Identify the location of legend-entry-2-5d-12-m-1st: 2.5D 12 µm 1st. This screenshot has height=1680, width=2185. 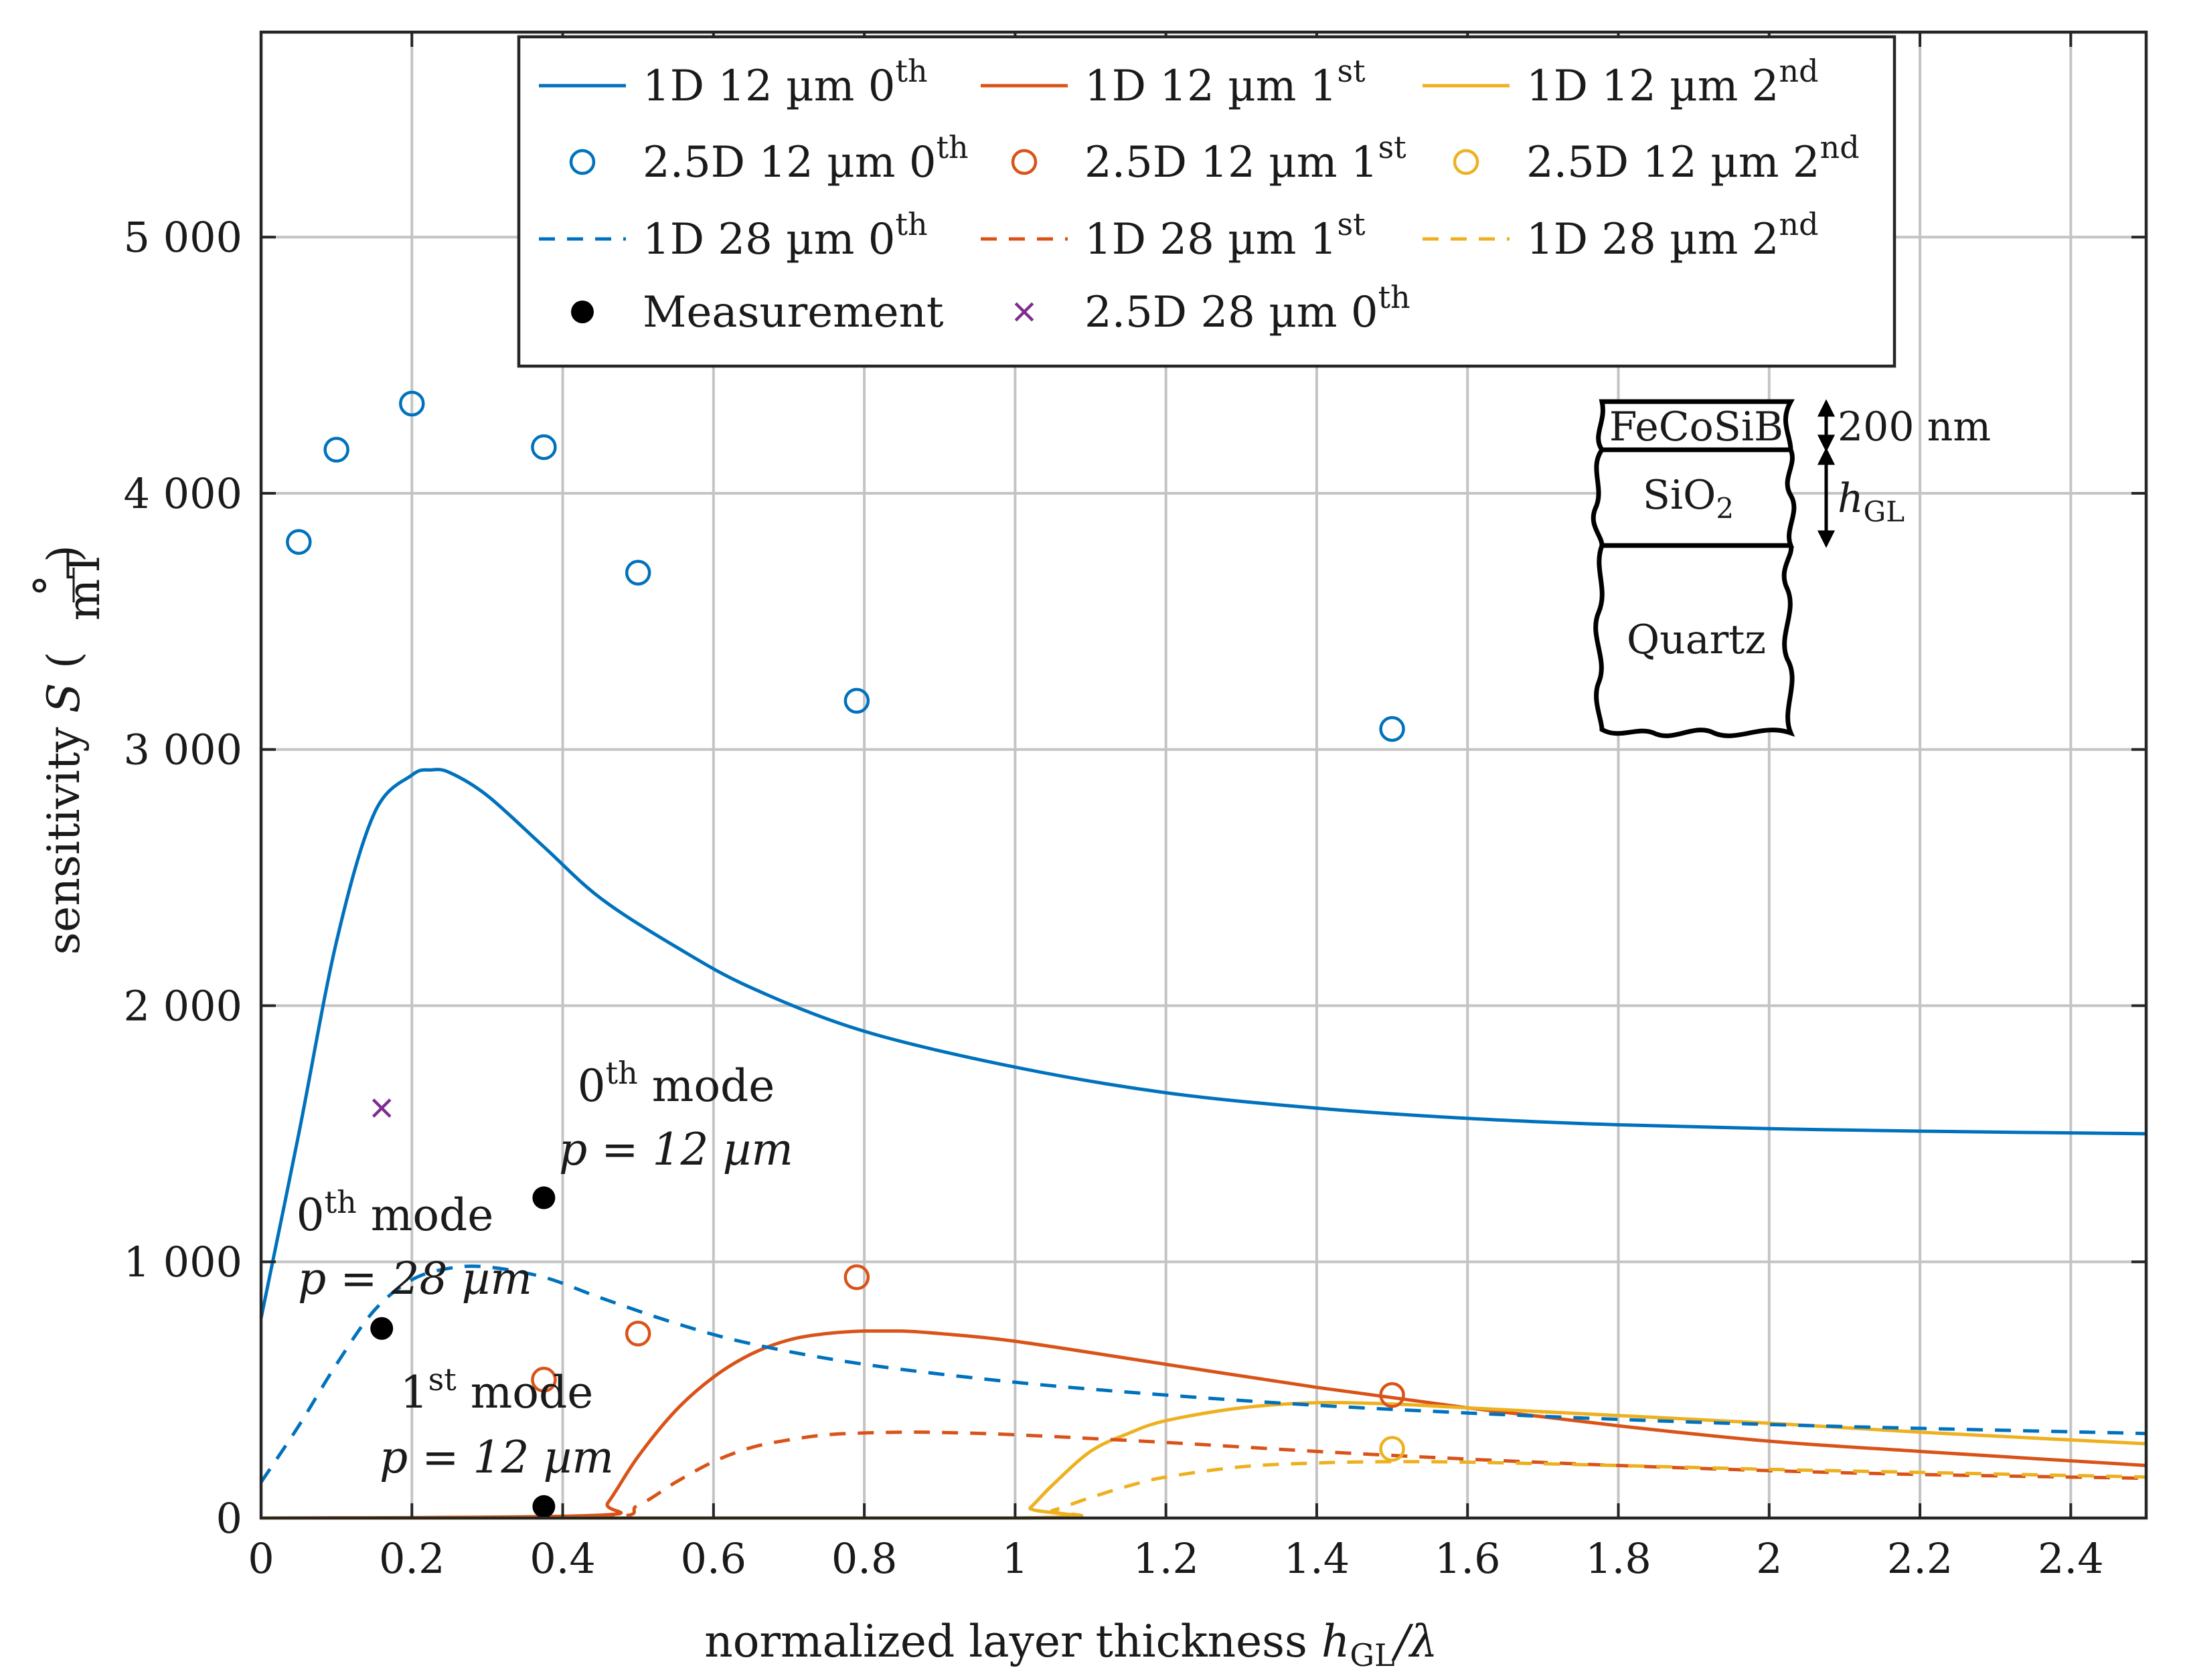
(1208, 158).